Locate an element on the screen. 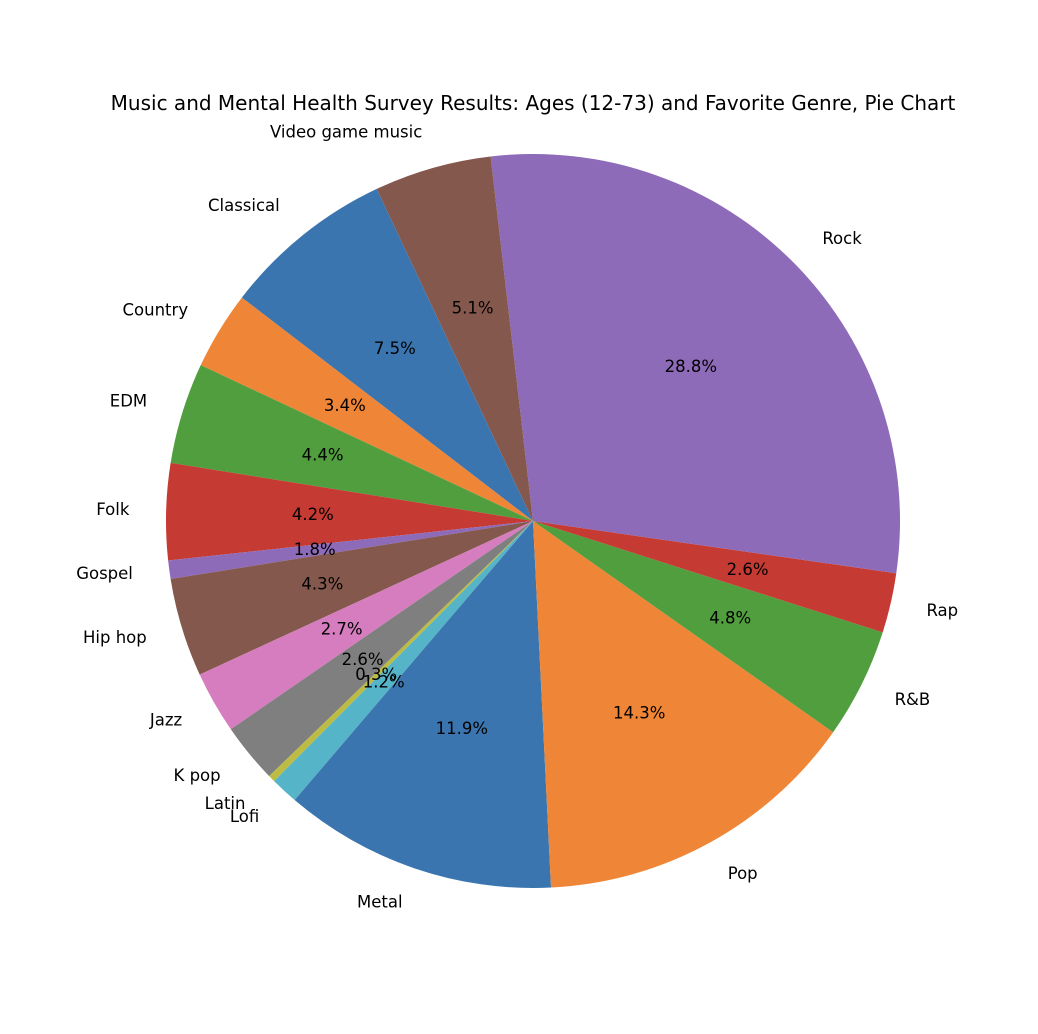 Image resolution: width=1038 pixels, height=1034 pixels. slice-label-jazz: Jazz is located at coordinates (165, 719).